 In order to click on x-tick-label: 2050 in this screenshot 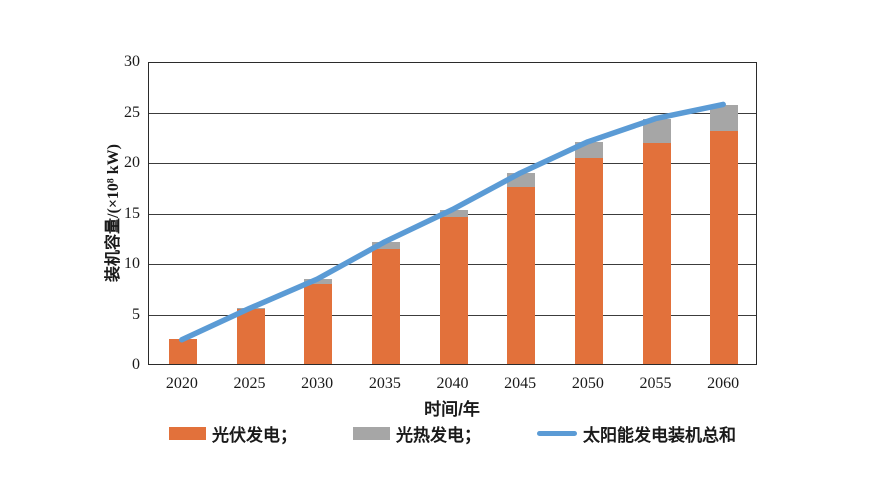, I will do `click(587, 383)`.